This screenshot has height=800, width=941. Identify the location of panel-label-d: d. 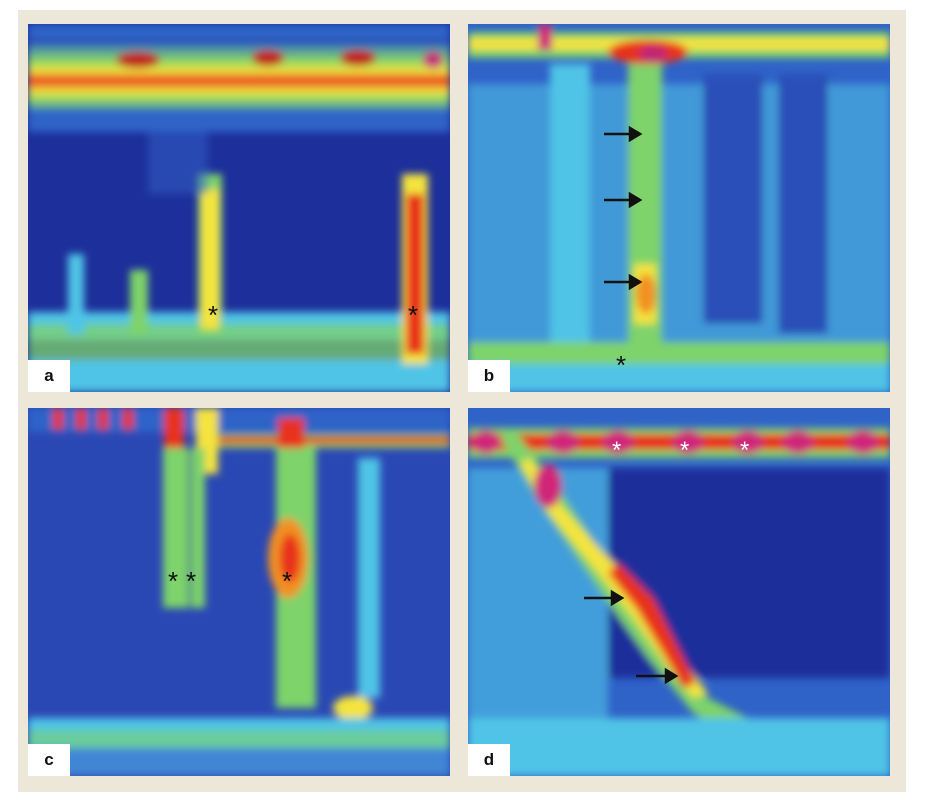
(489, 760).